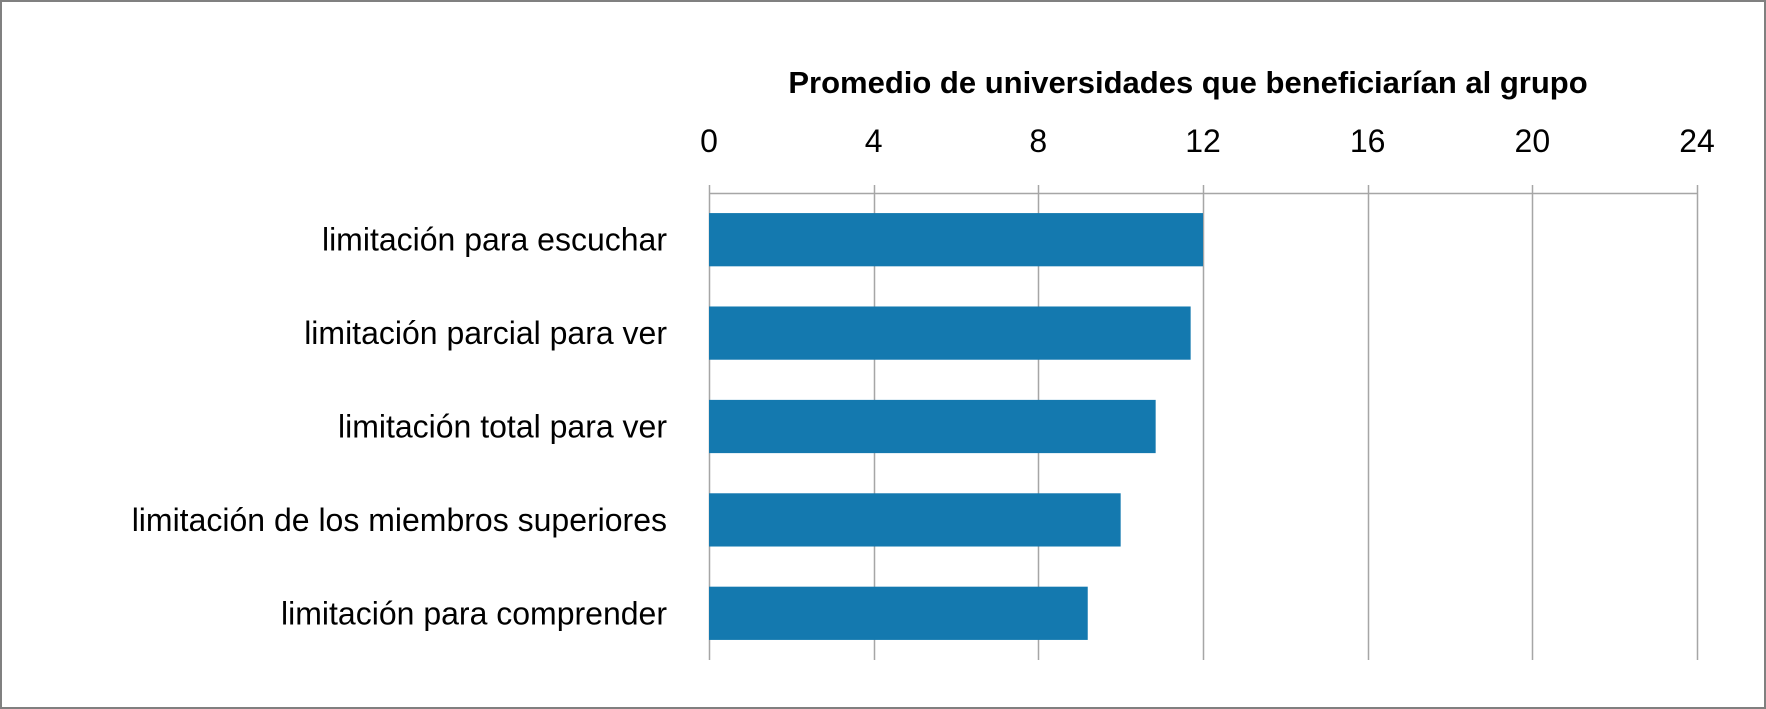 The height and width of the screenshot is (709, 1766). Describe the element at coordinates (1368, 141) in the screenshot. I see `x-tick-label-16: 16` at that location.